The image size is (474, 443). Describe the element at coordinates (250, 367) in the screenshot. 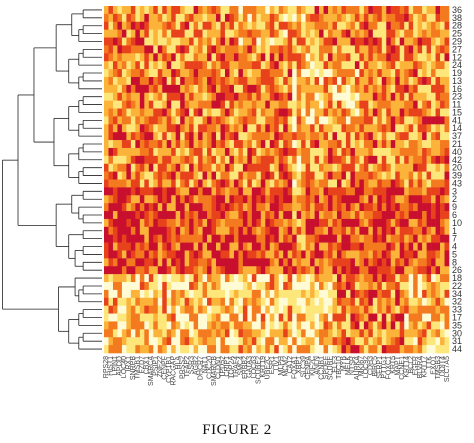

I see `column-label: GATA3` at that location.